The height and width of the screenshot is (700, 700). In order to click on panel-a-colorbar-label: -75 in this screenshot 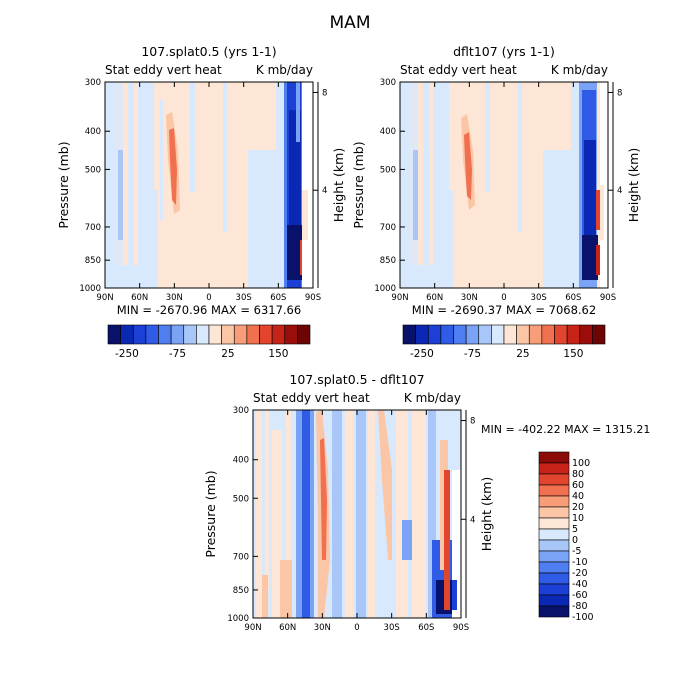, I will do `click(177, 354)`.